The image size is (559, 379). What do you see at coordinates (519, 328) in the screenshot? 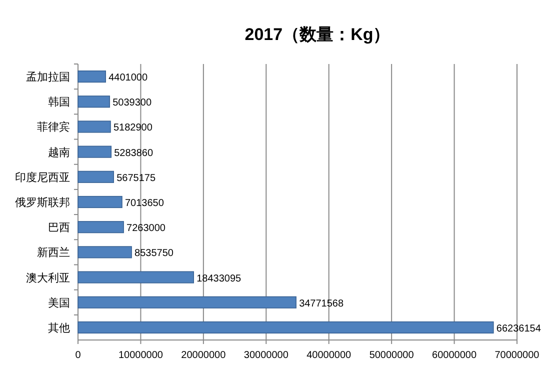
I see `data-label: 66236154` at bounding box center [519, 328].